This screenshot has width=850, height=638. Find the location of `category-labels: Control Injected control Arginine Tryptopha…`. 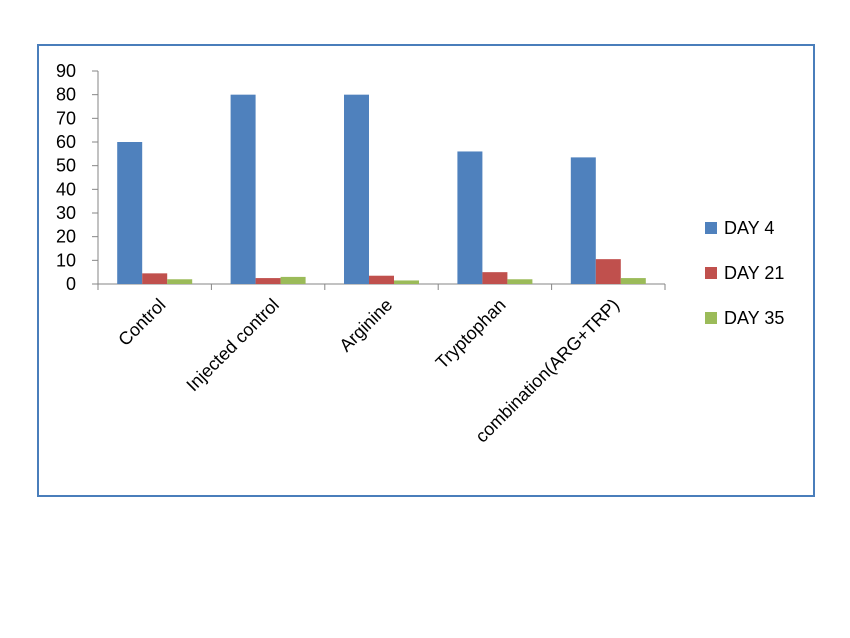

category-labels: Control Injected control Arginine Tryptopha… is located at coordinates (368, 371).